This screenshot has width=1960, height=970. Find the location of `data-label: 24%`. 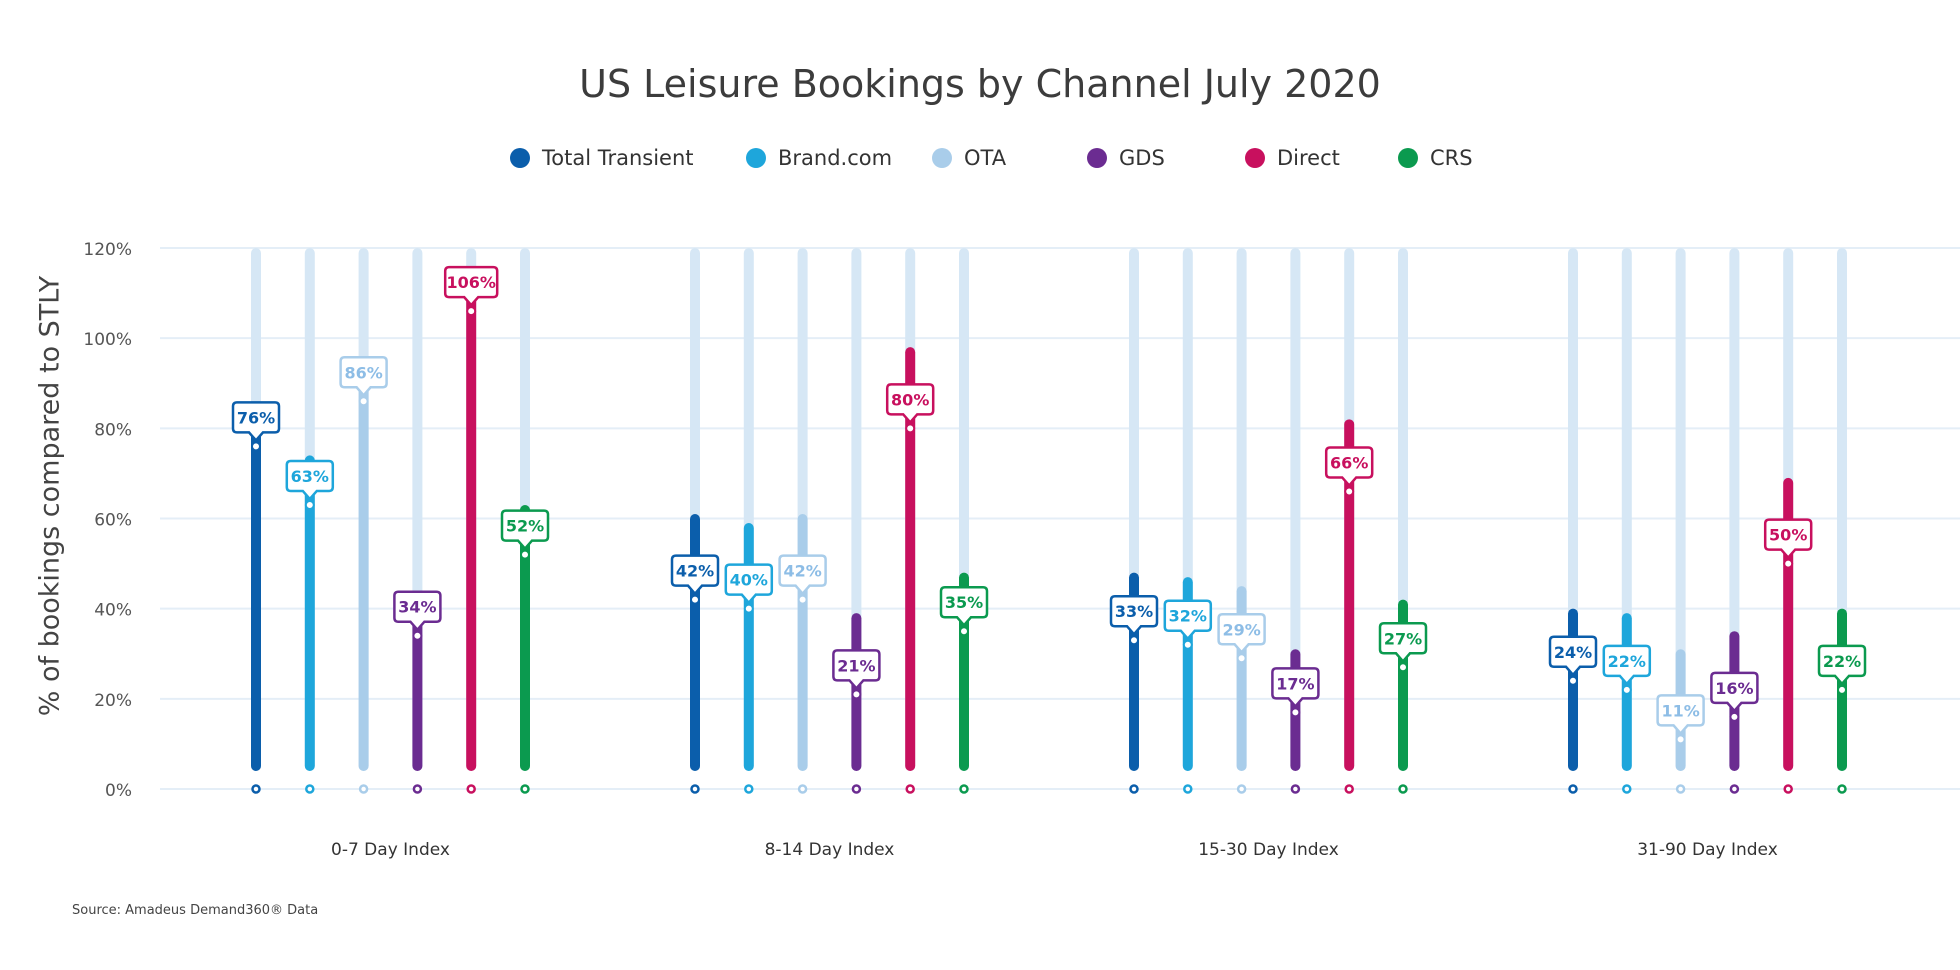

data-label: 24% is located at coordinates (1573, 652).